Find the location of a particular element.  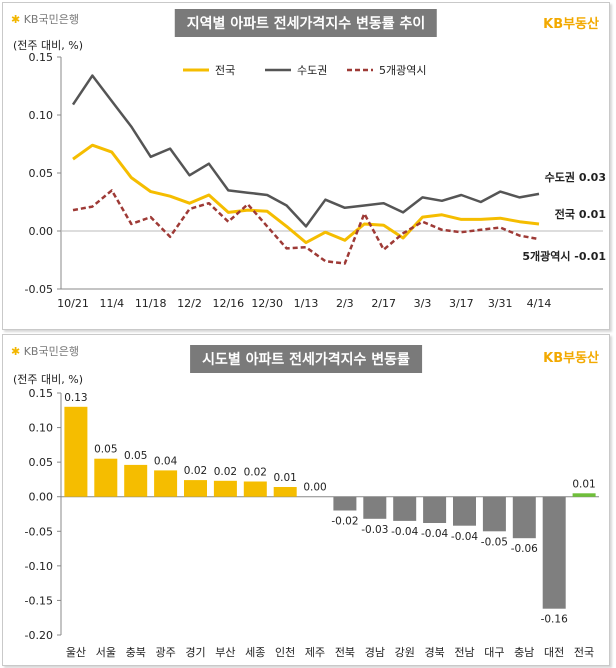

category-label: 세종 is located at coordinates (255, 652).